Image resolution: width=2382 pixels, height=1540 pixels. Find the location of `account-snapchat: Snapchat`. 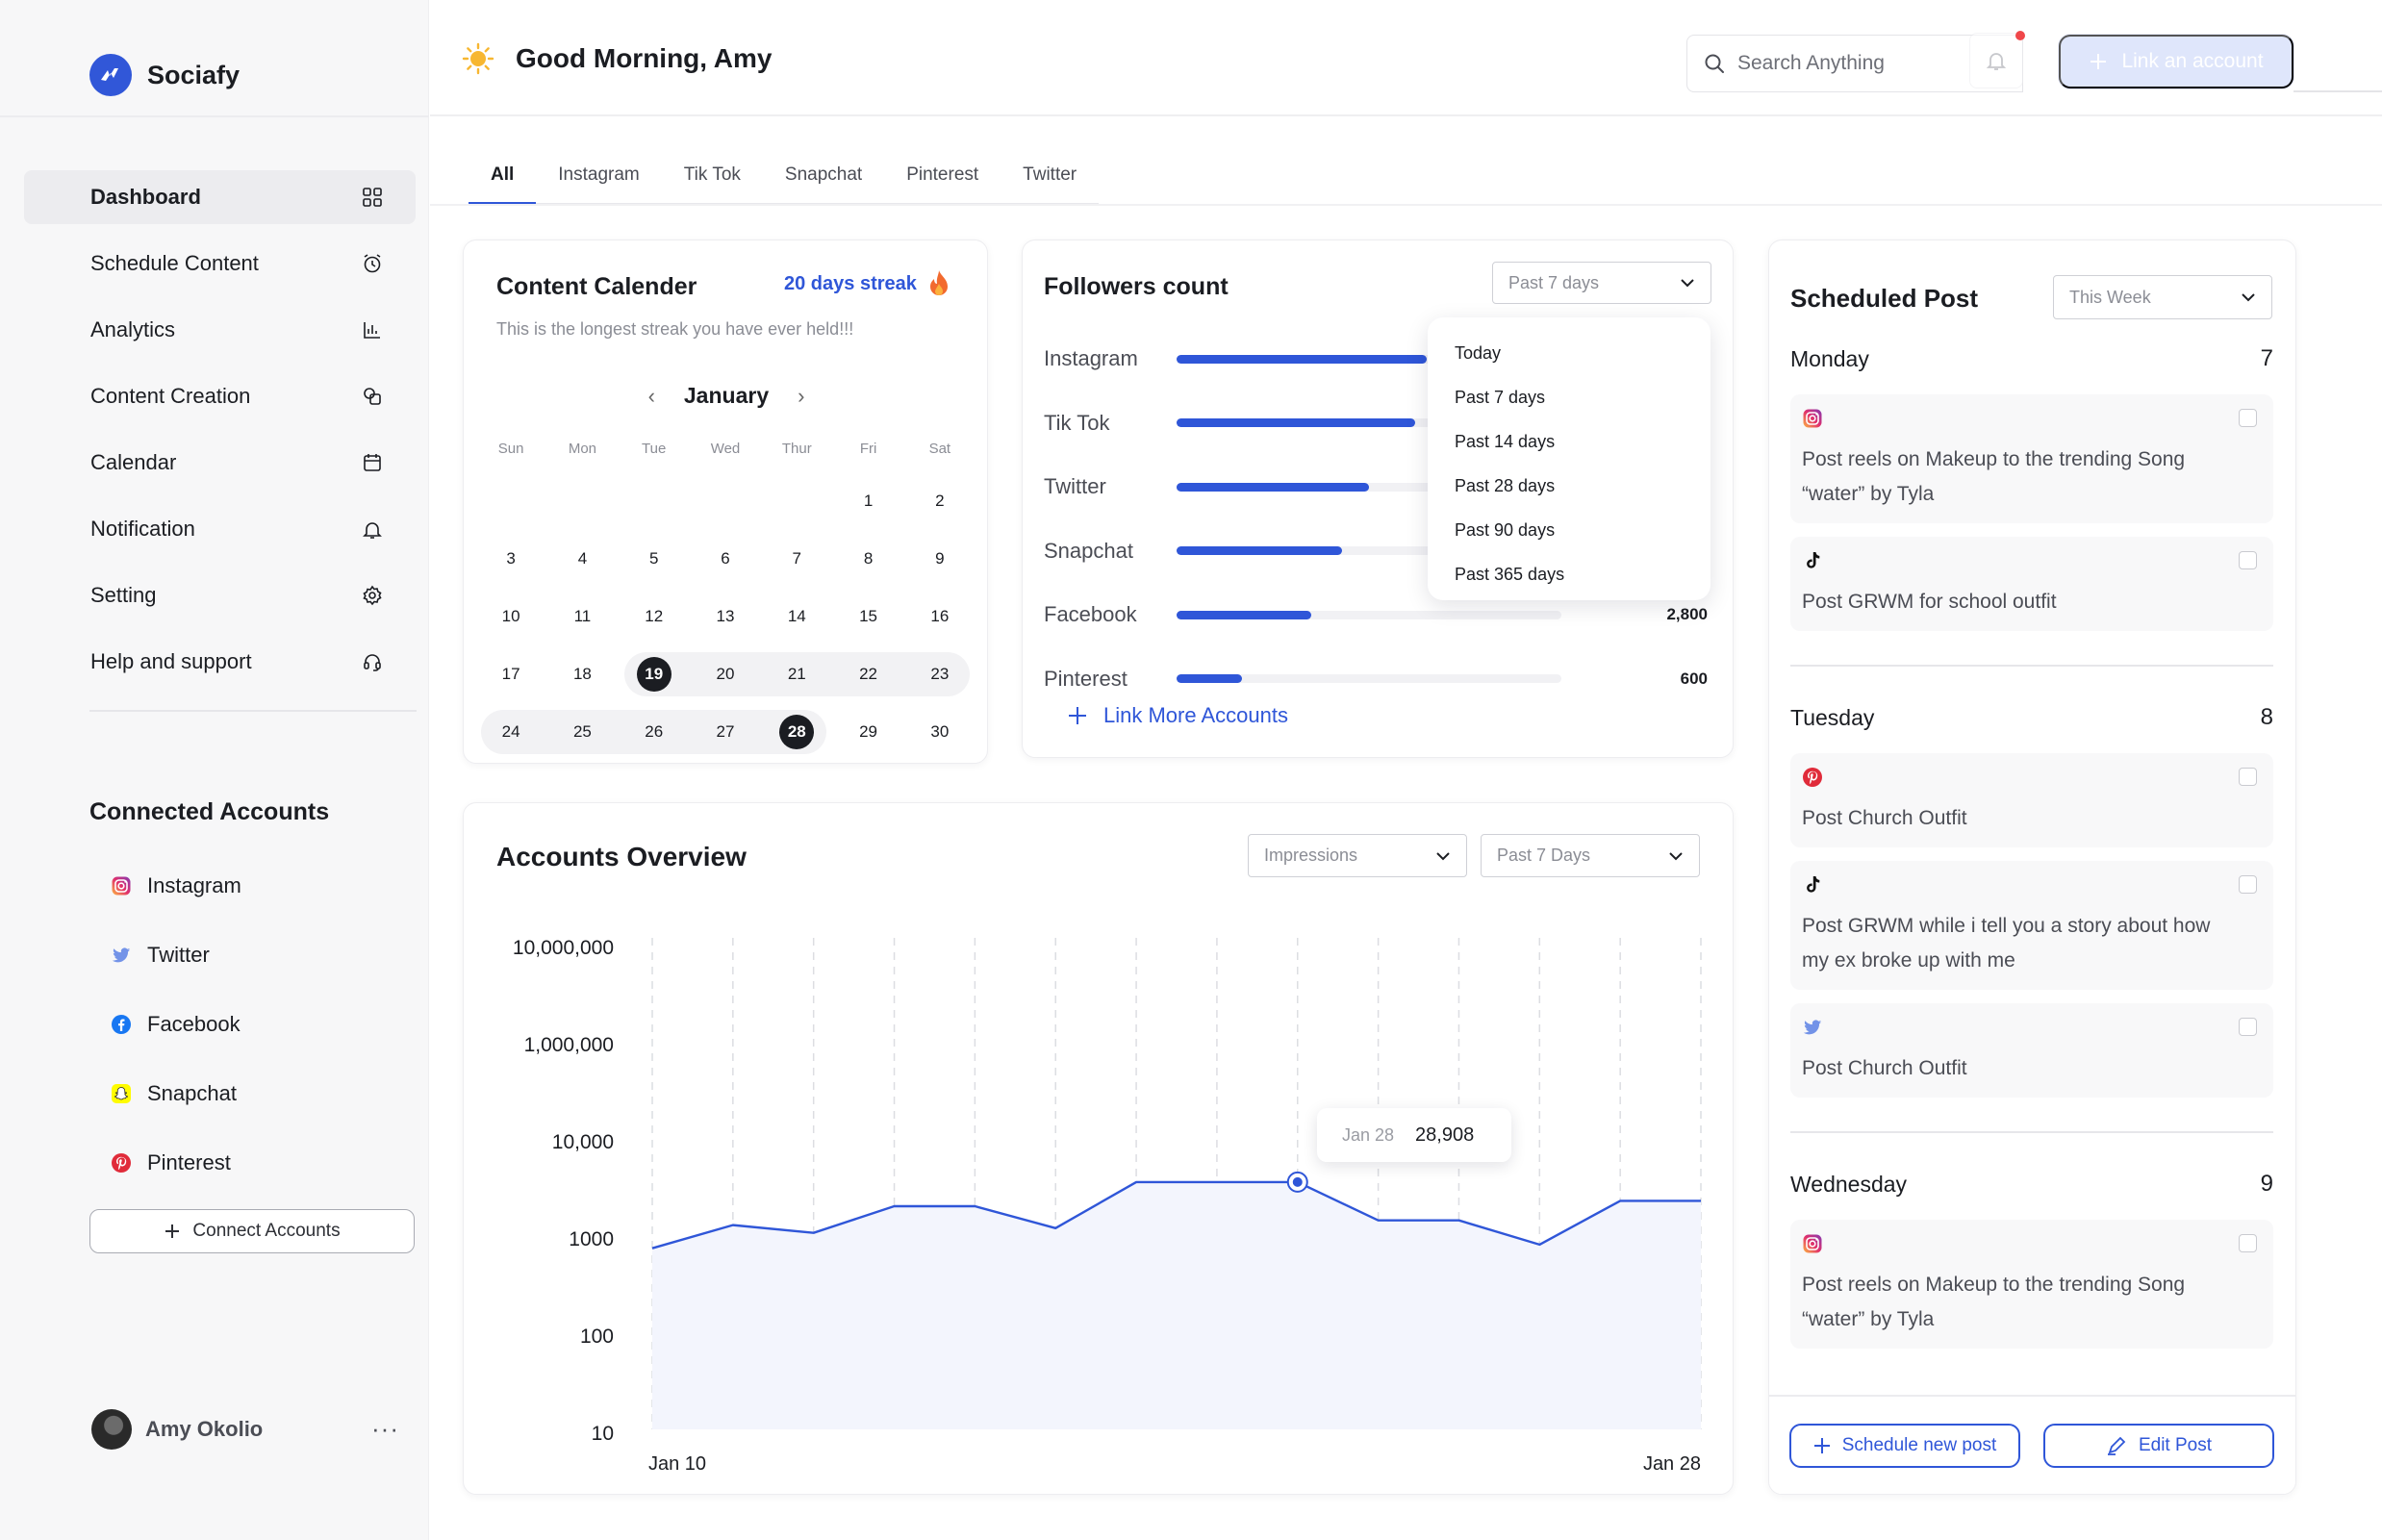

account-snapchat: Snapchat is located at coordinates (175, 1093).